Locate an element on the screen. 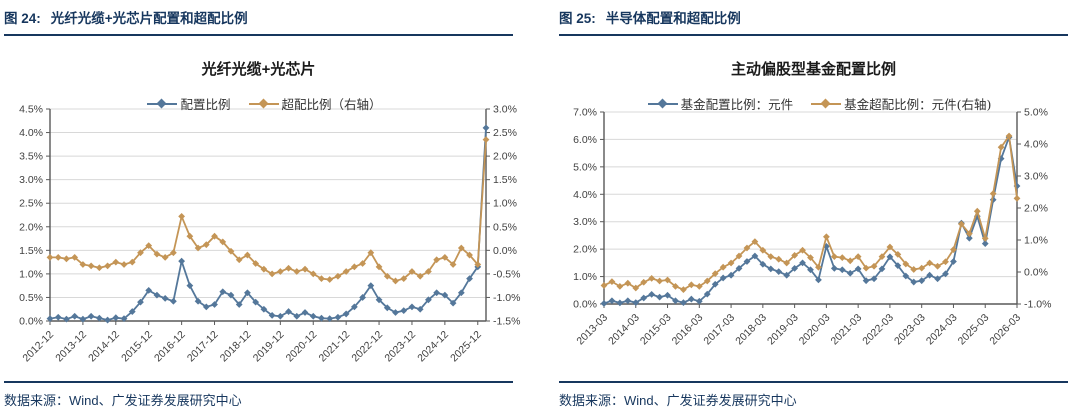  svg-text: 2013-03 is located at coordinates (592, 330).